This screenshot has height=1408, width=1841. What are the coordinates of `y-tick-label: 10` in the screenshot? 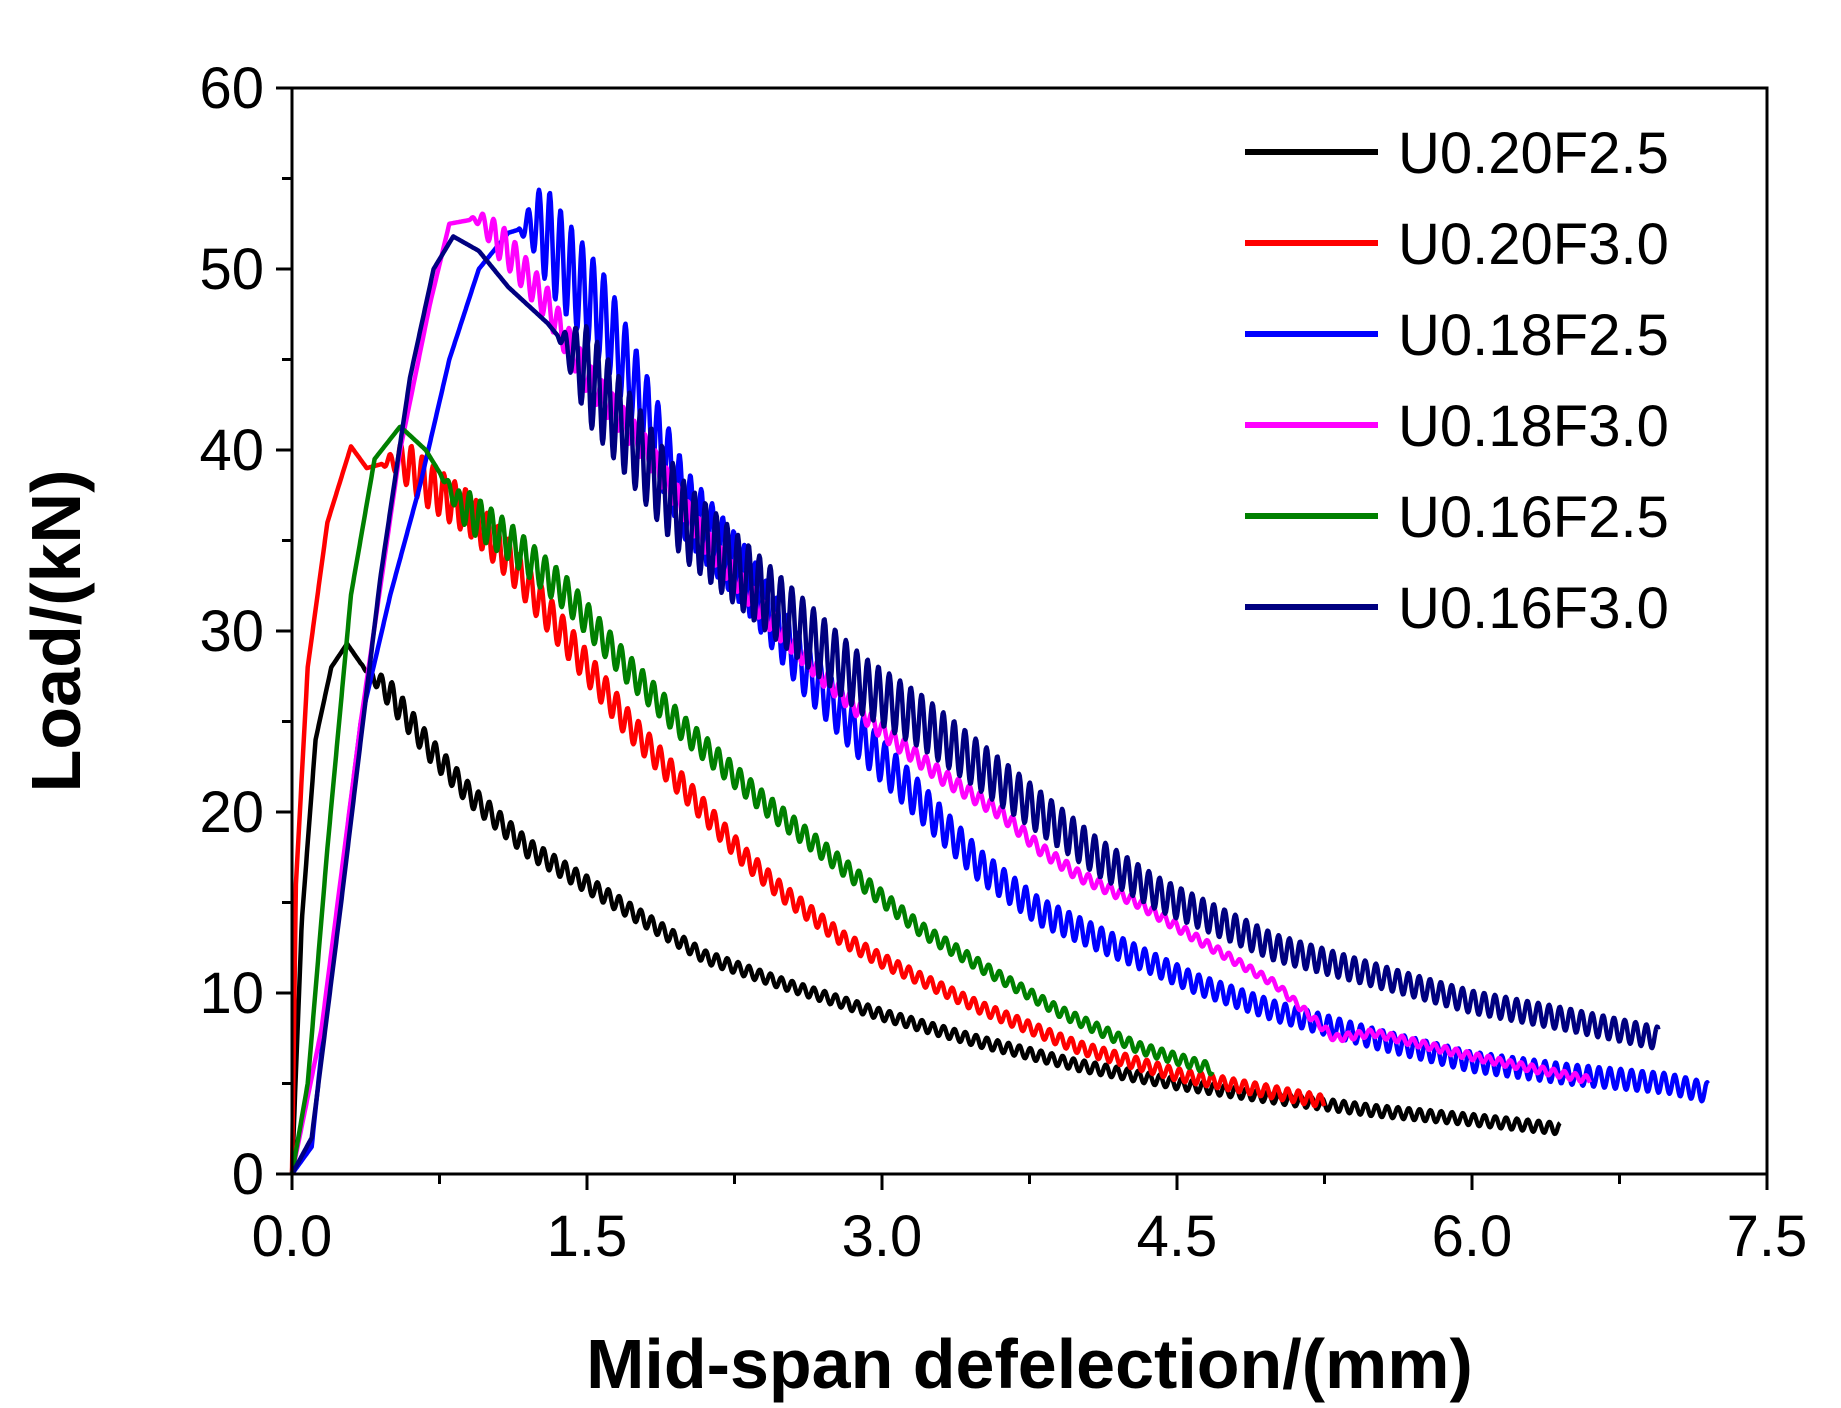 It's located at (231, 993).